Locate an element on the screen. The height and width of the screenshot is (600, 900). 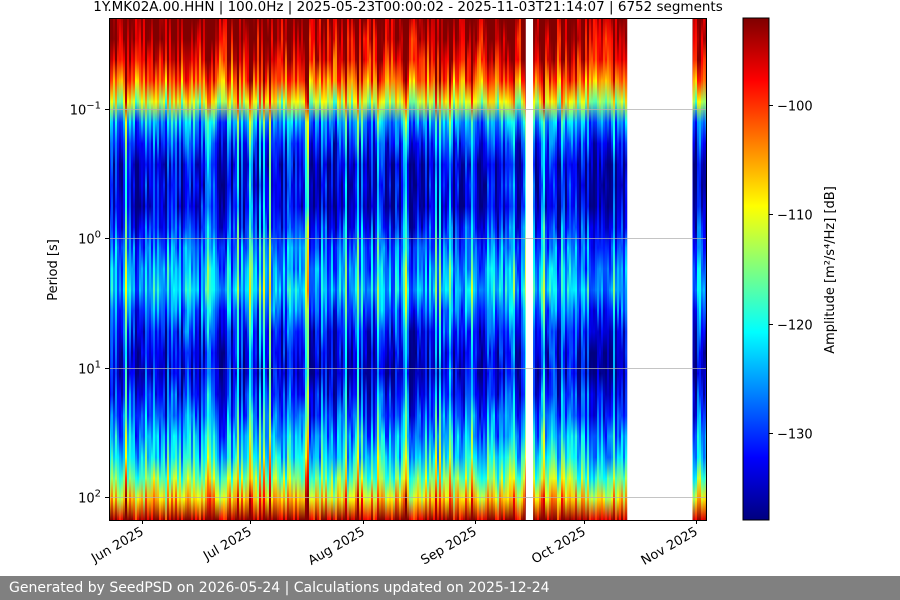
colorbar-tick-label: −120 is located at coordinates (795, 326).